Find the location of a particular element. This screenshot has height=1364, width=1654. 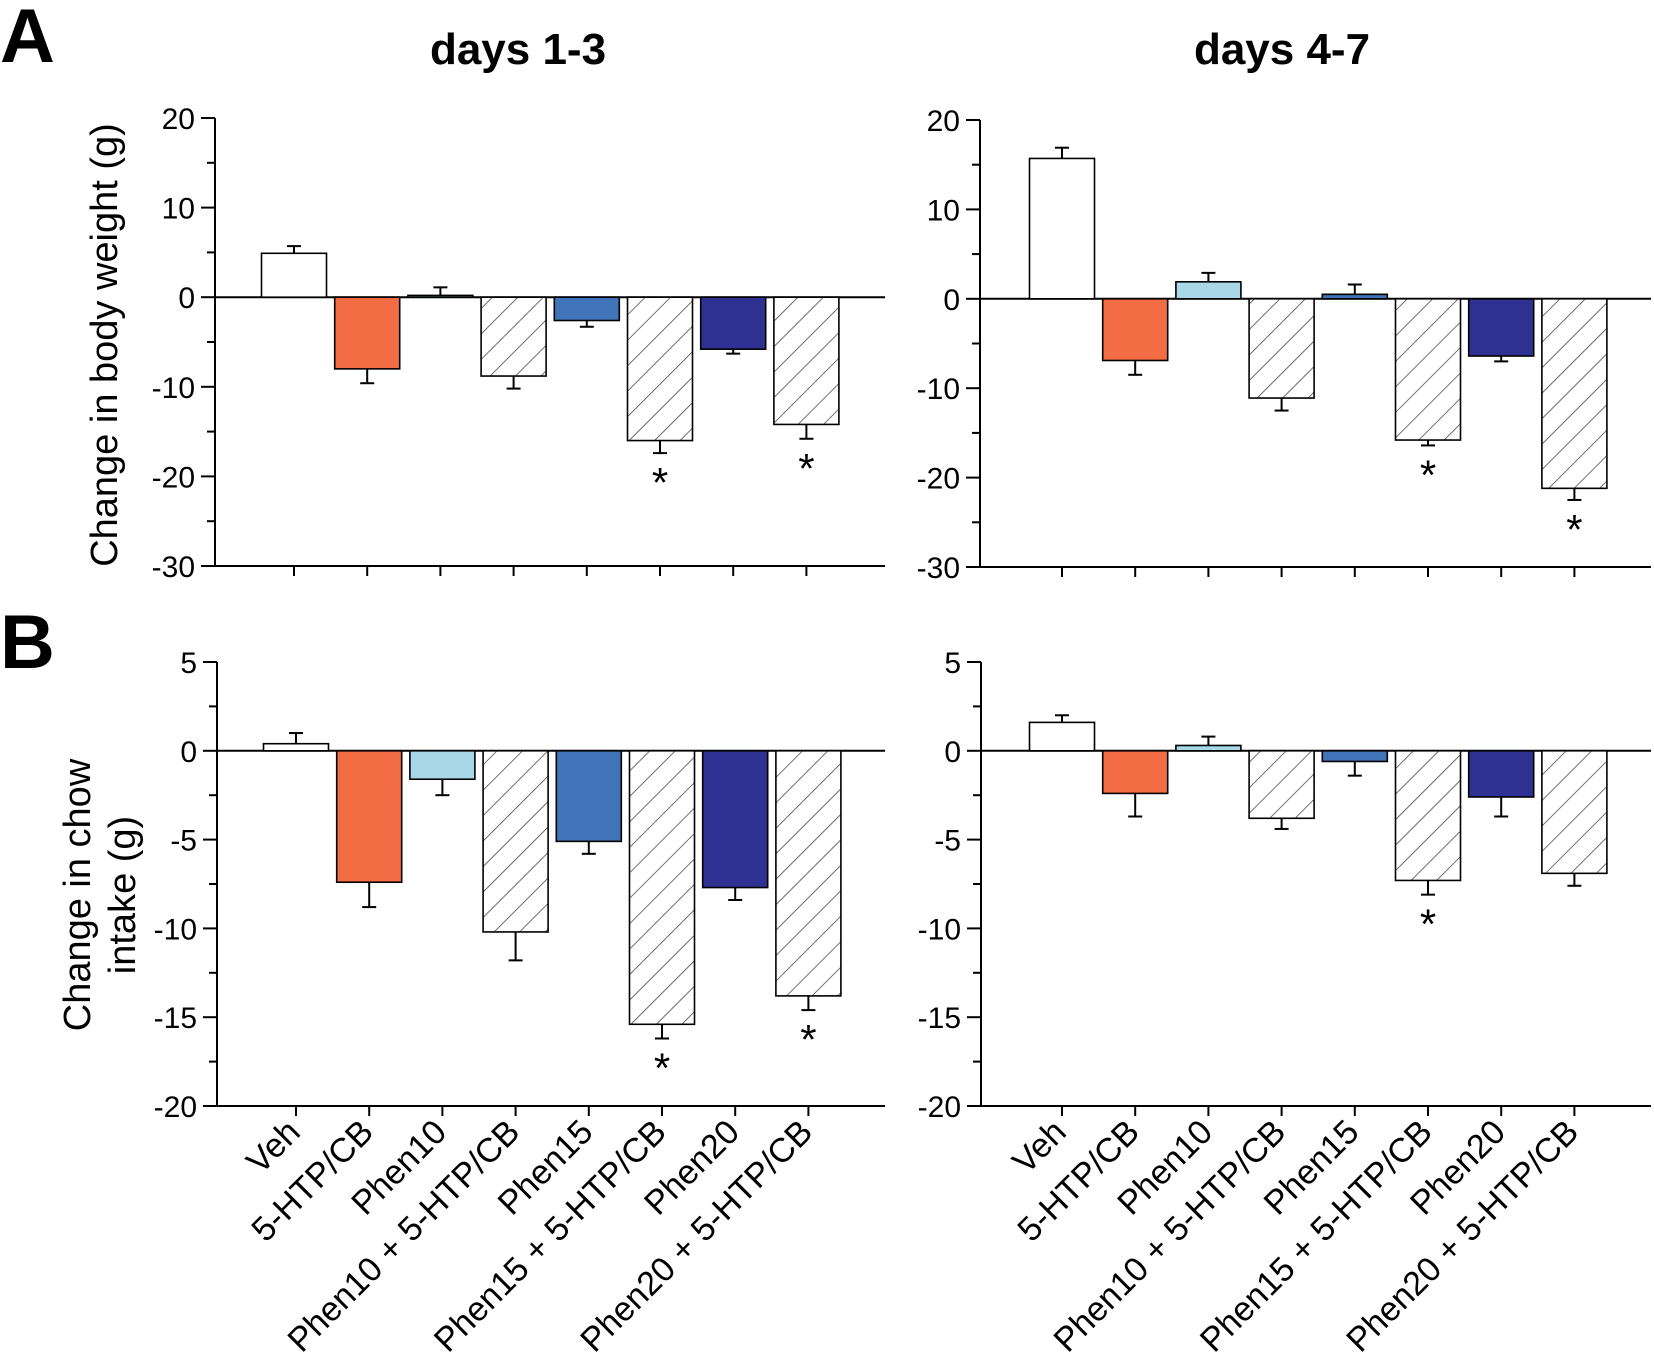

column-title-days-1-3: days 1-3 is located at coordinates (518, 49).